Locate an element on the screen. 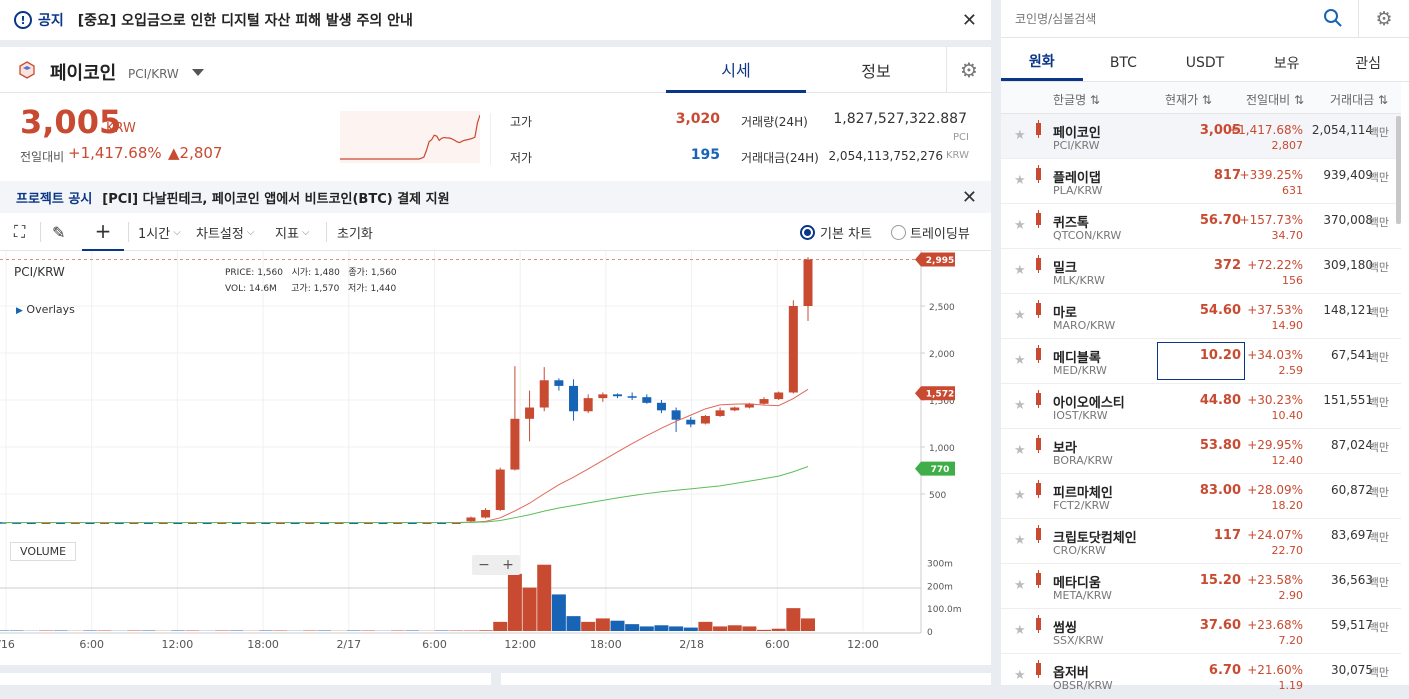 This screenshot has height=699, width=1409. crosshair-icon: + is located at coordinates (103, 232).